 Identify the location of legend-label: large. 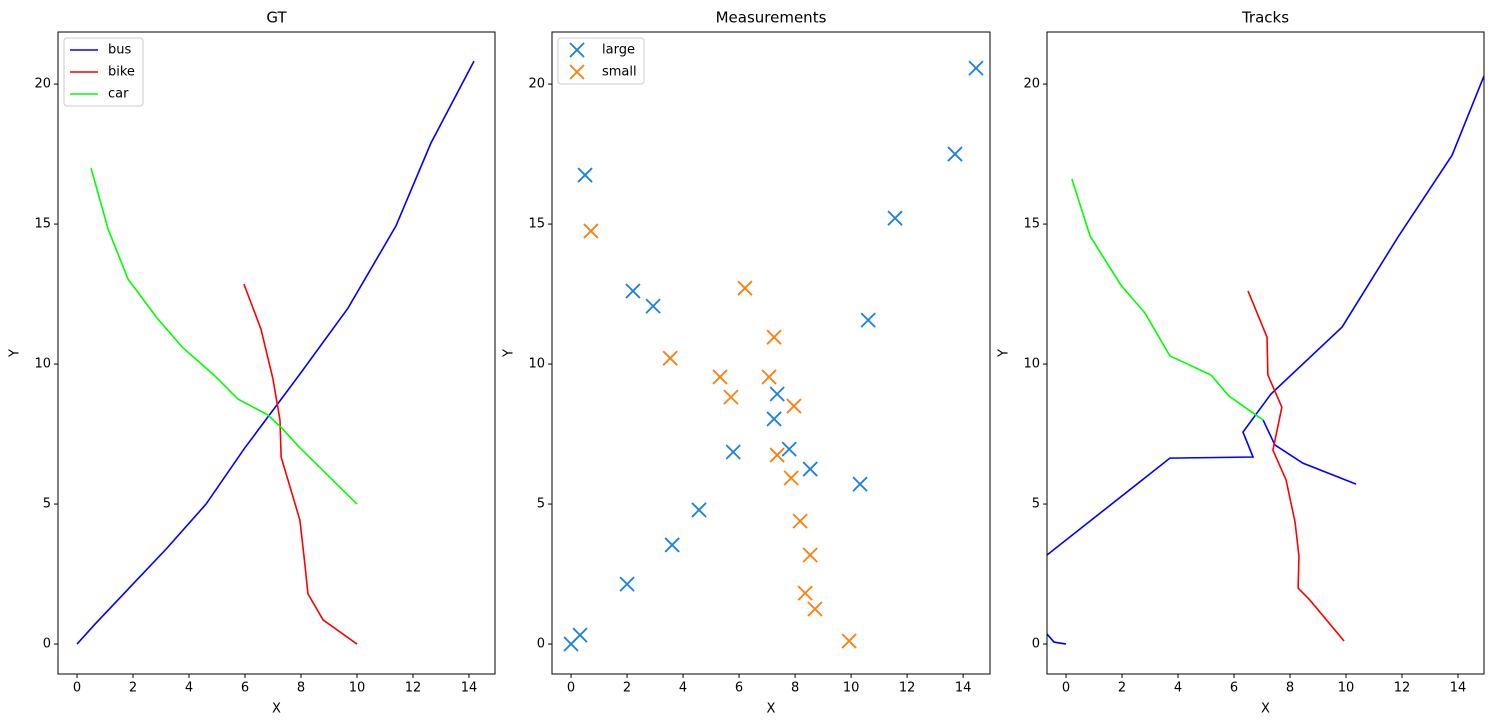
(618, 50).